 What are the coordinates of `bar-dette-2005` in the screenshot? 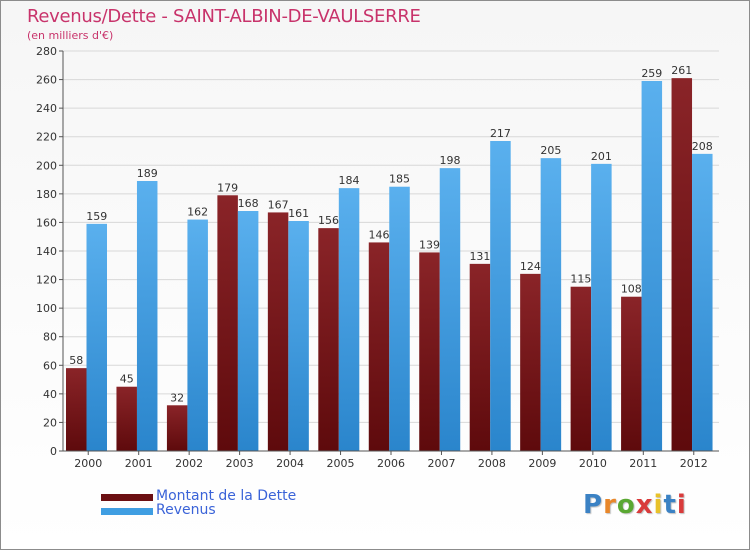 It's located at (328, 339).